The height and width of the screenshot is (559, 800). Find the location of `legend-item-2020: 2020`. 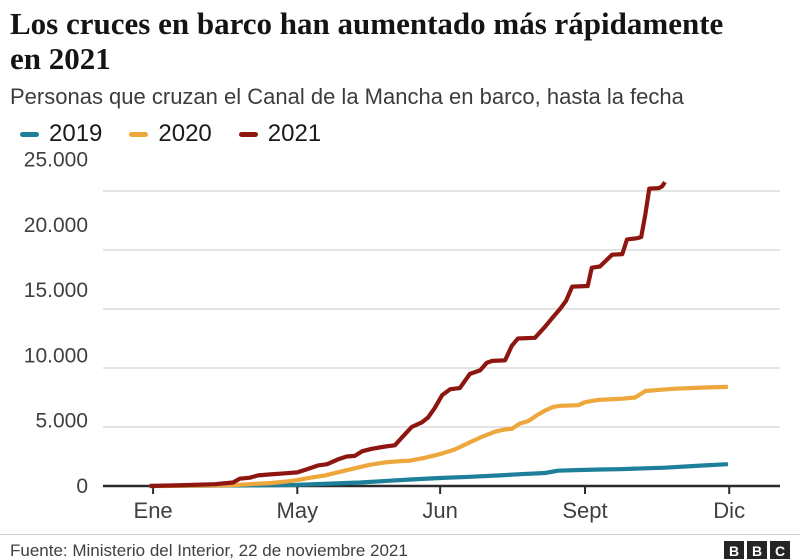

legend-item-2020: 2020 is located at coordinates (170, 134).